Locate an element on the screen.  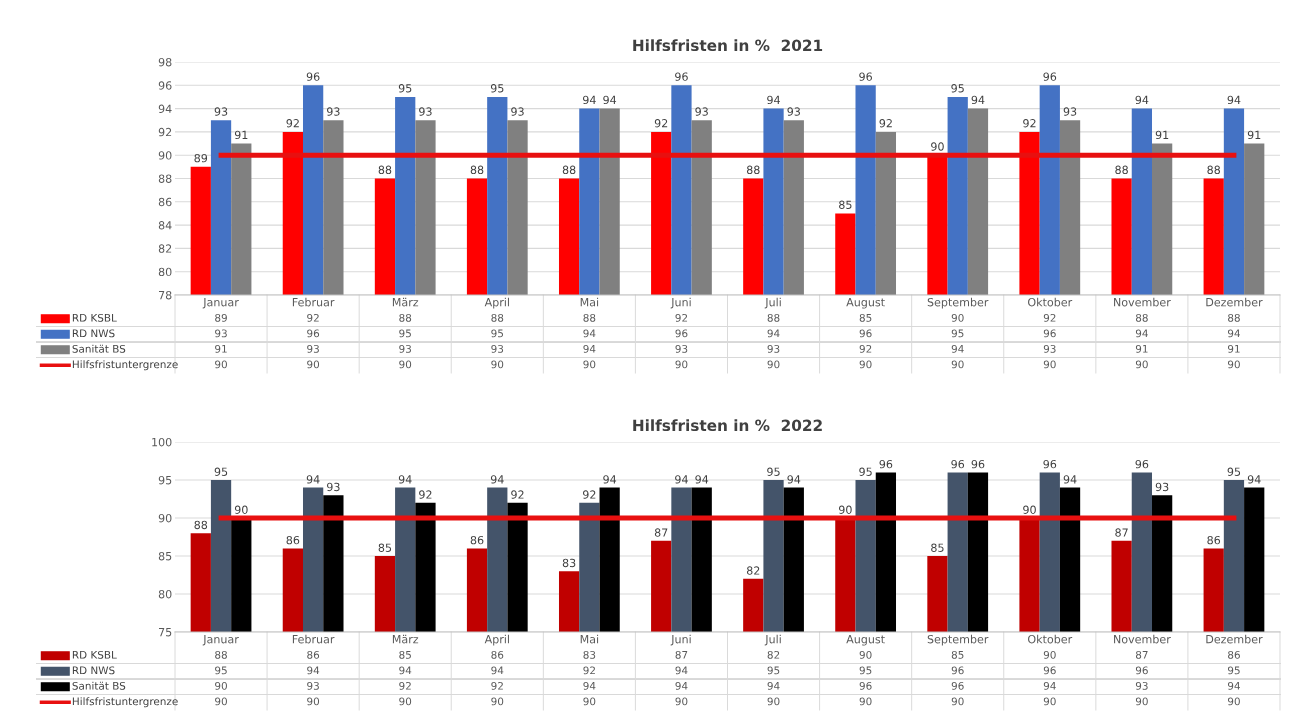
text: 89 is located at coordinates (221, 317).